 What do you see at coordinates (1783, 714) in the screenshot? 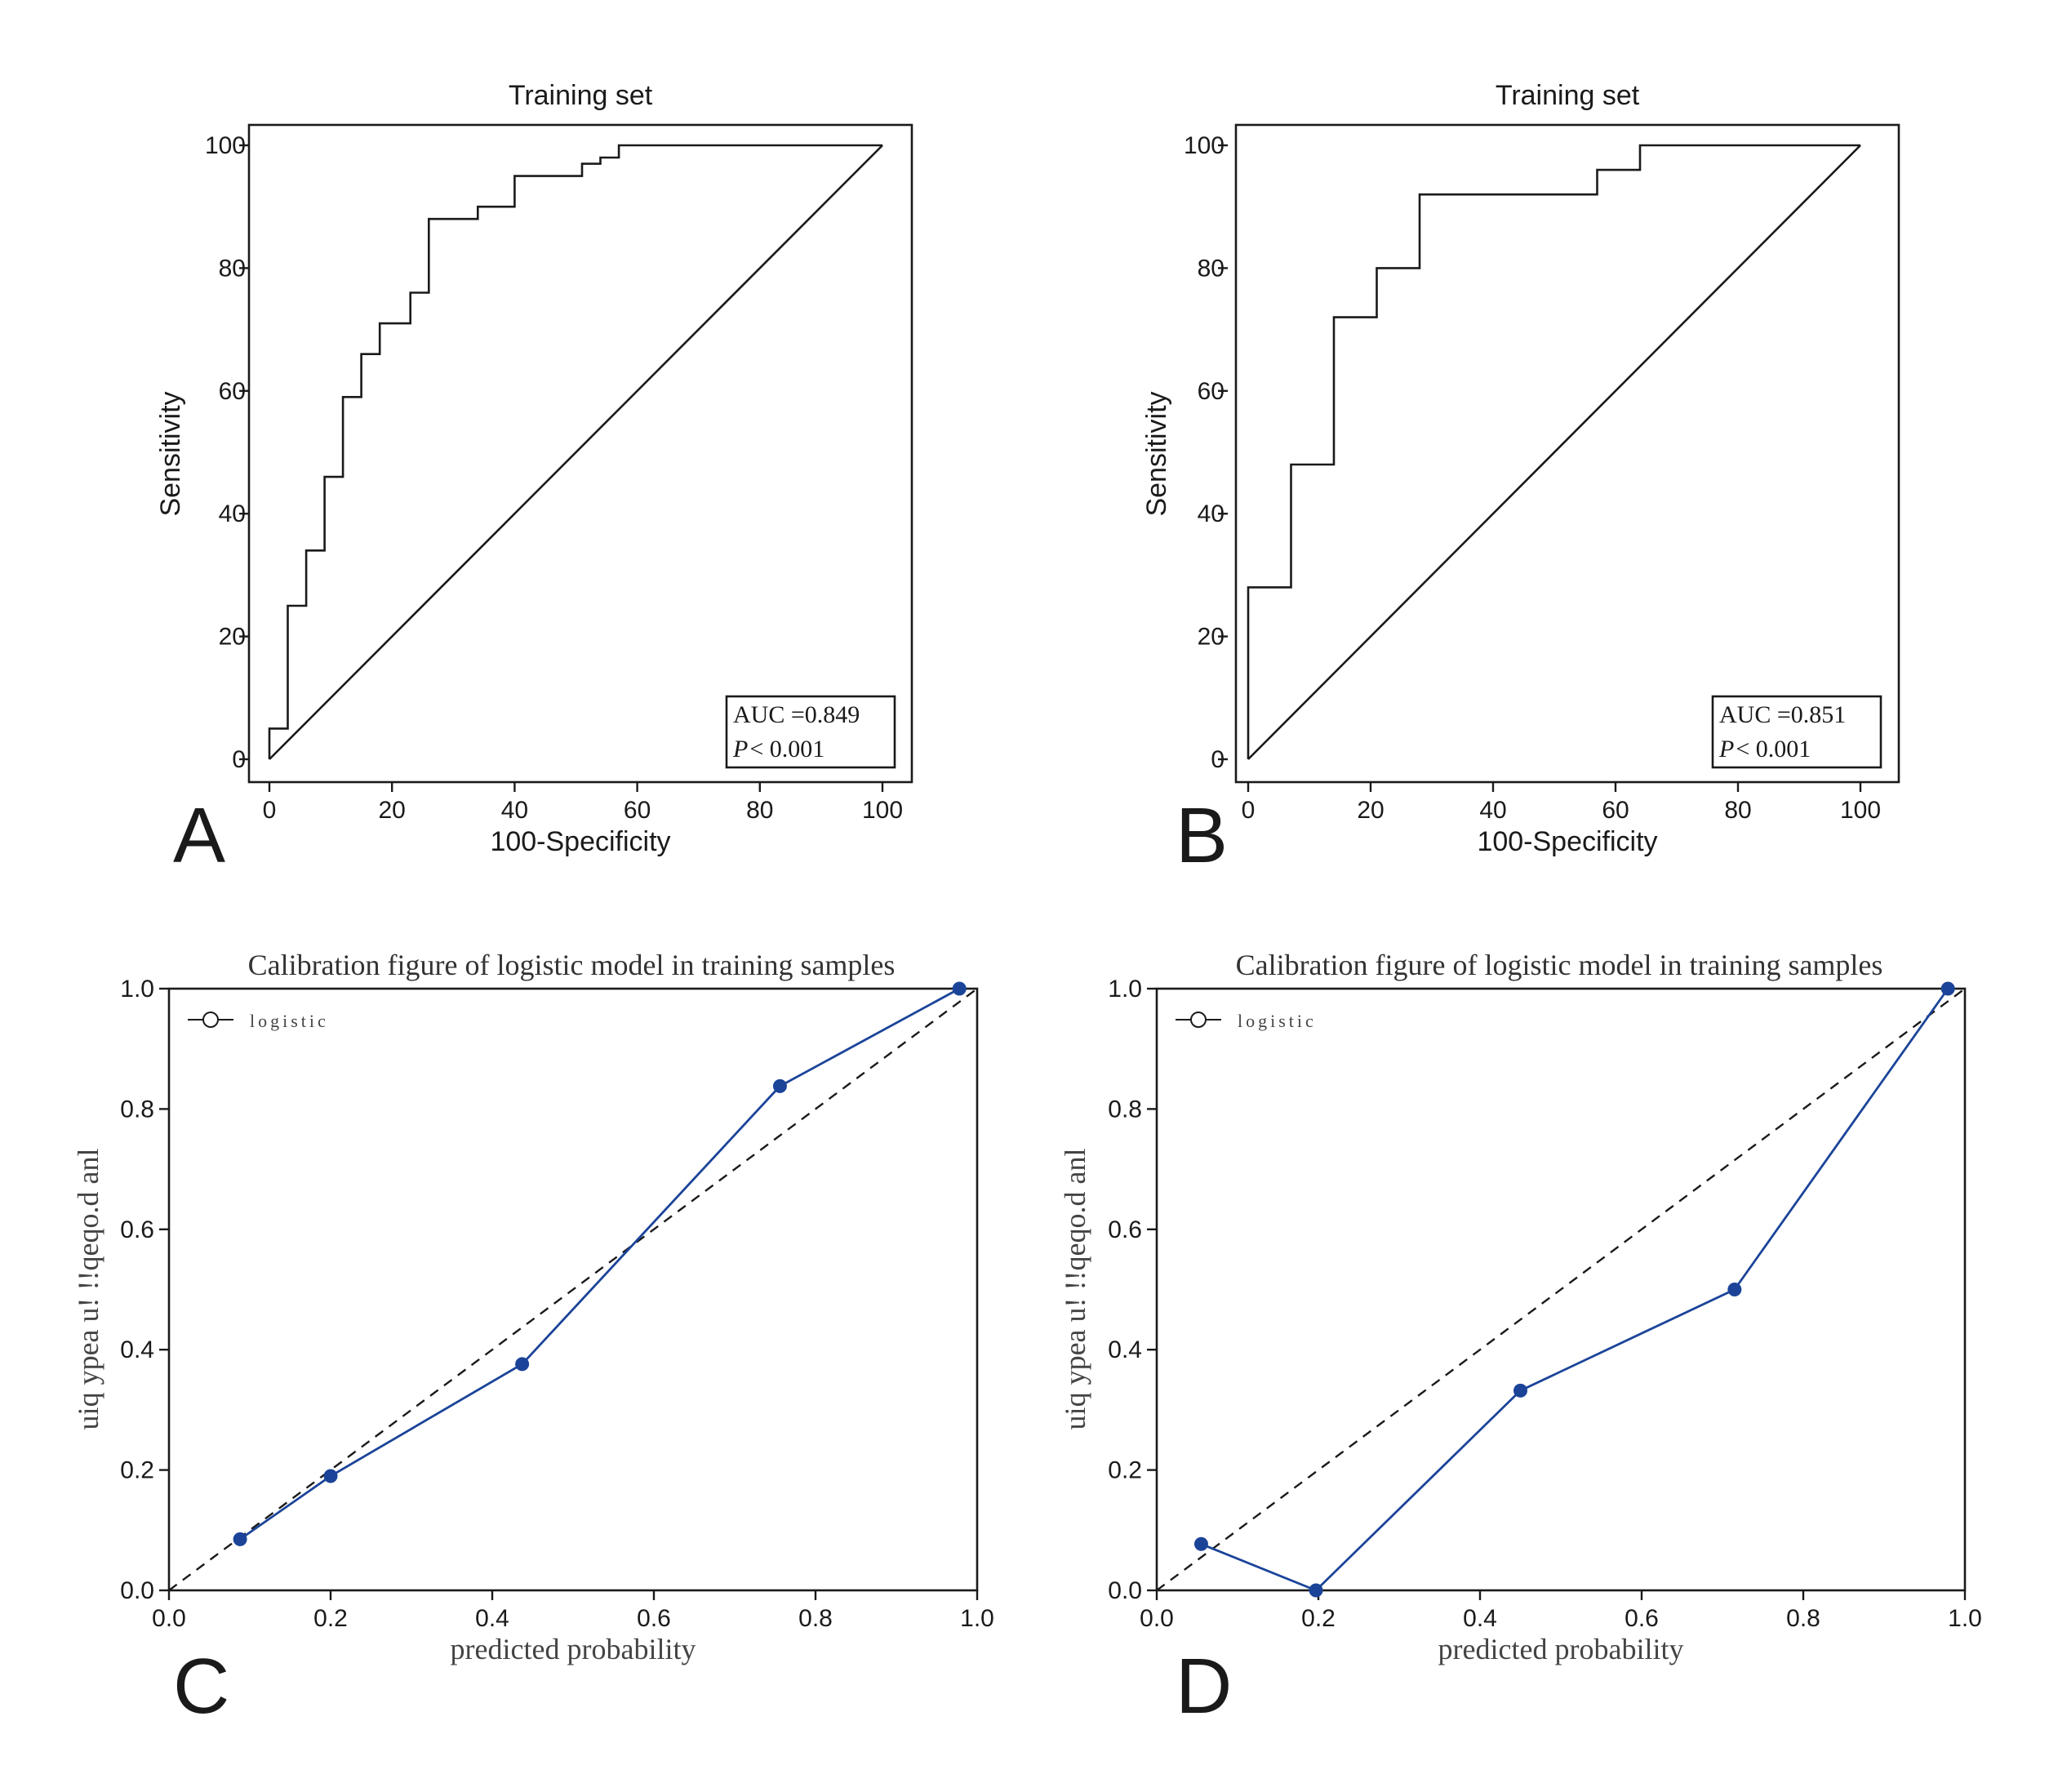
I see `auc-text: AUC =0.851` at bounding box center [1783, 714].